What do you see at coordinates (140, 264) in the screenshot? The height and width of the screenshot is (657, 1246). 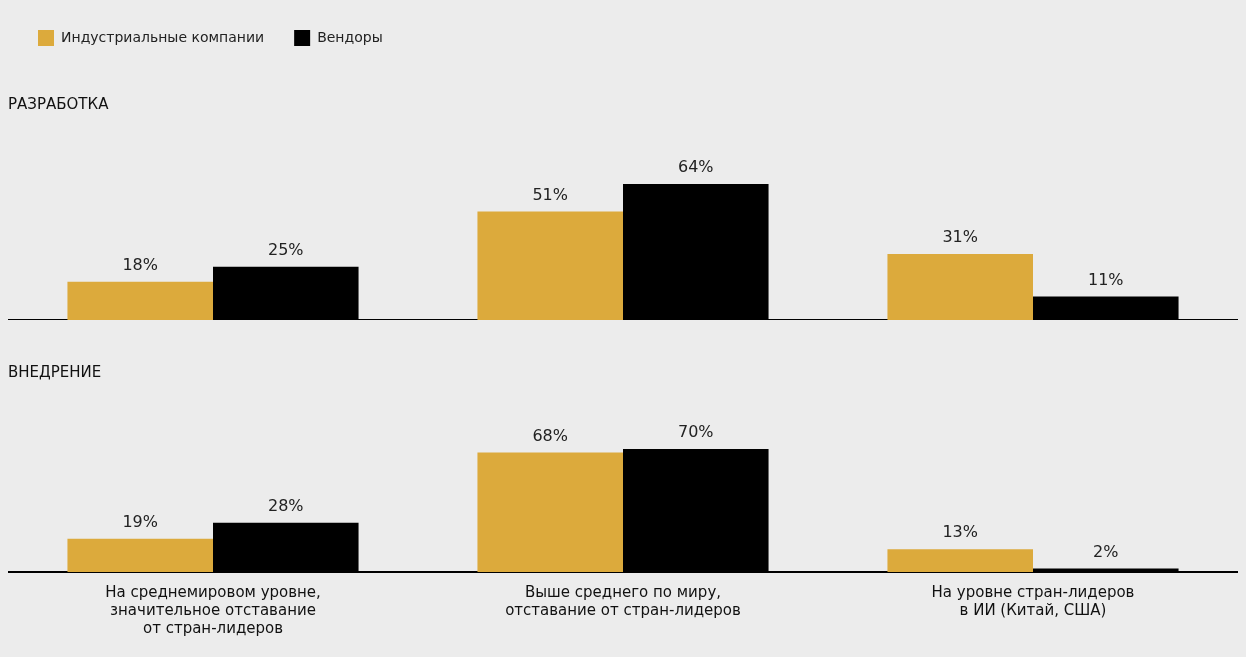 I see `data-label: 18%` at bounding box center [140, 264].